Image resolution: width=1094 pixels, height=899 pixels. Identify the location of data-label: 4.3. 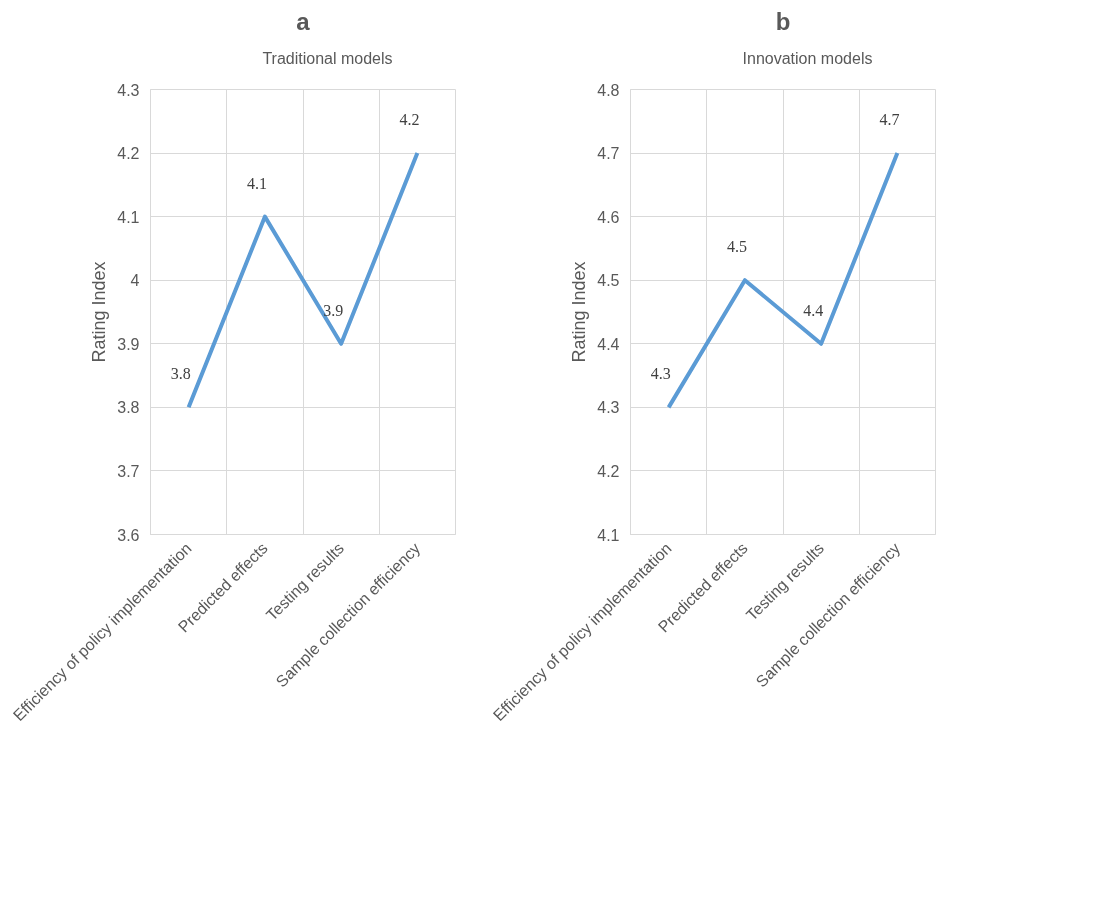
(660, 374).